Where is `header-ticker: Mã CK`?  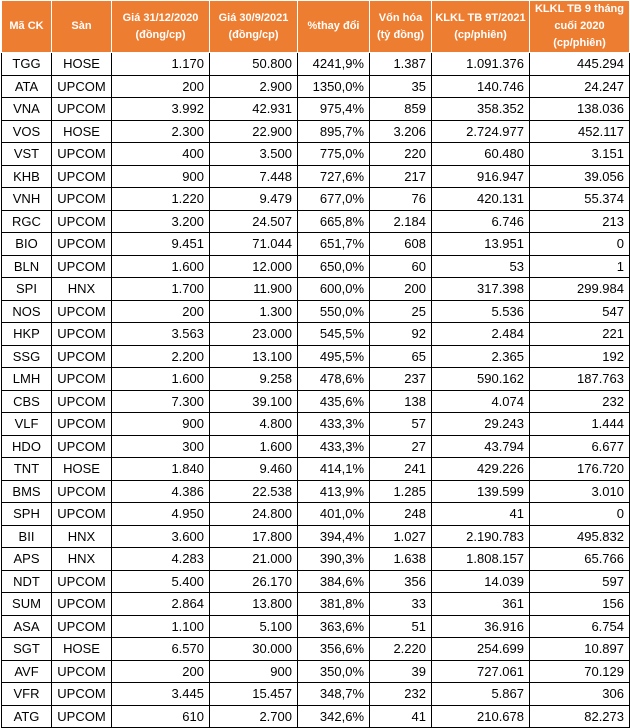
header-ticker: Mã CK is located at coordinates (26, 26).